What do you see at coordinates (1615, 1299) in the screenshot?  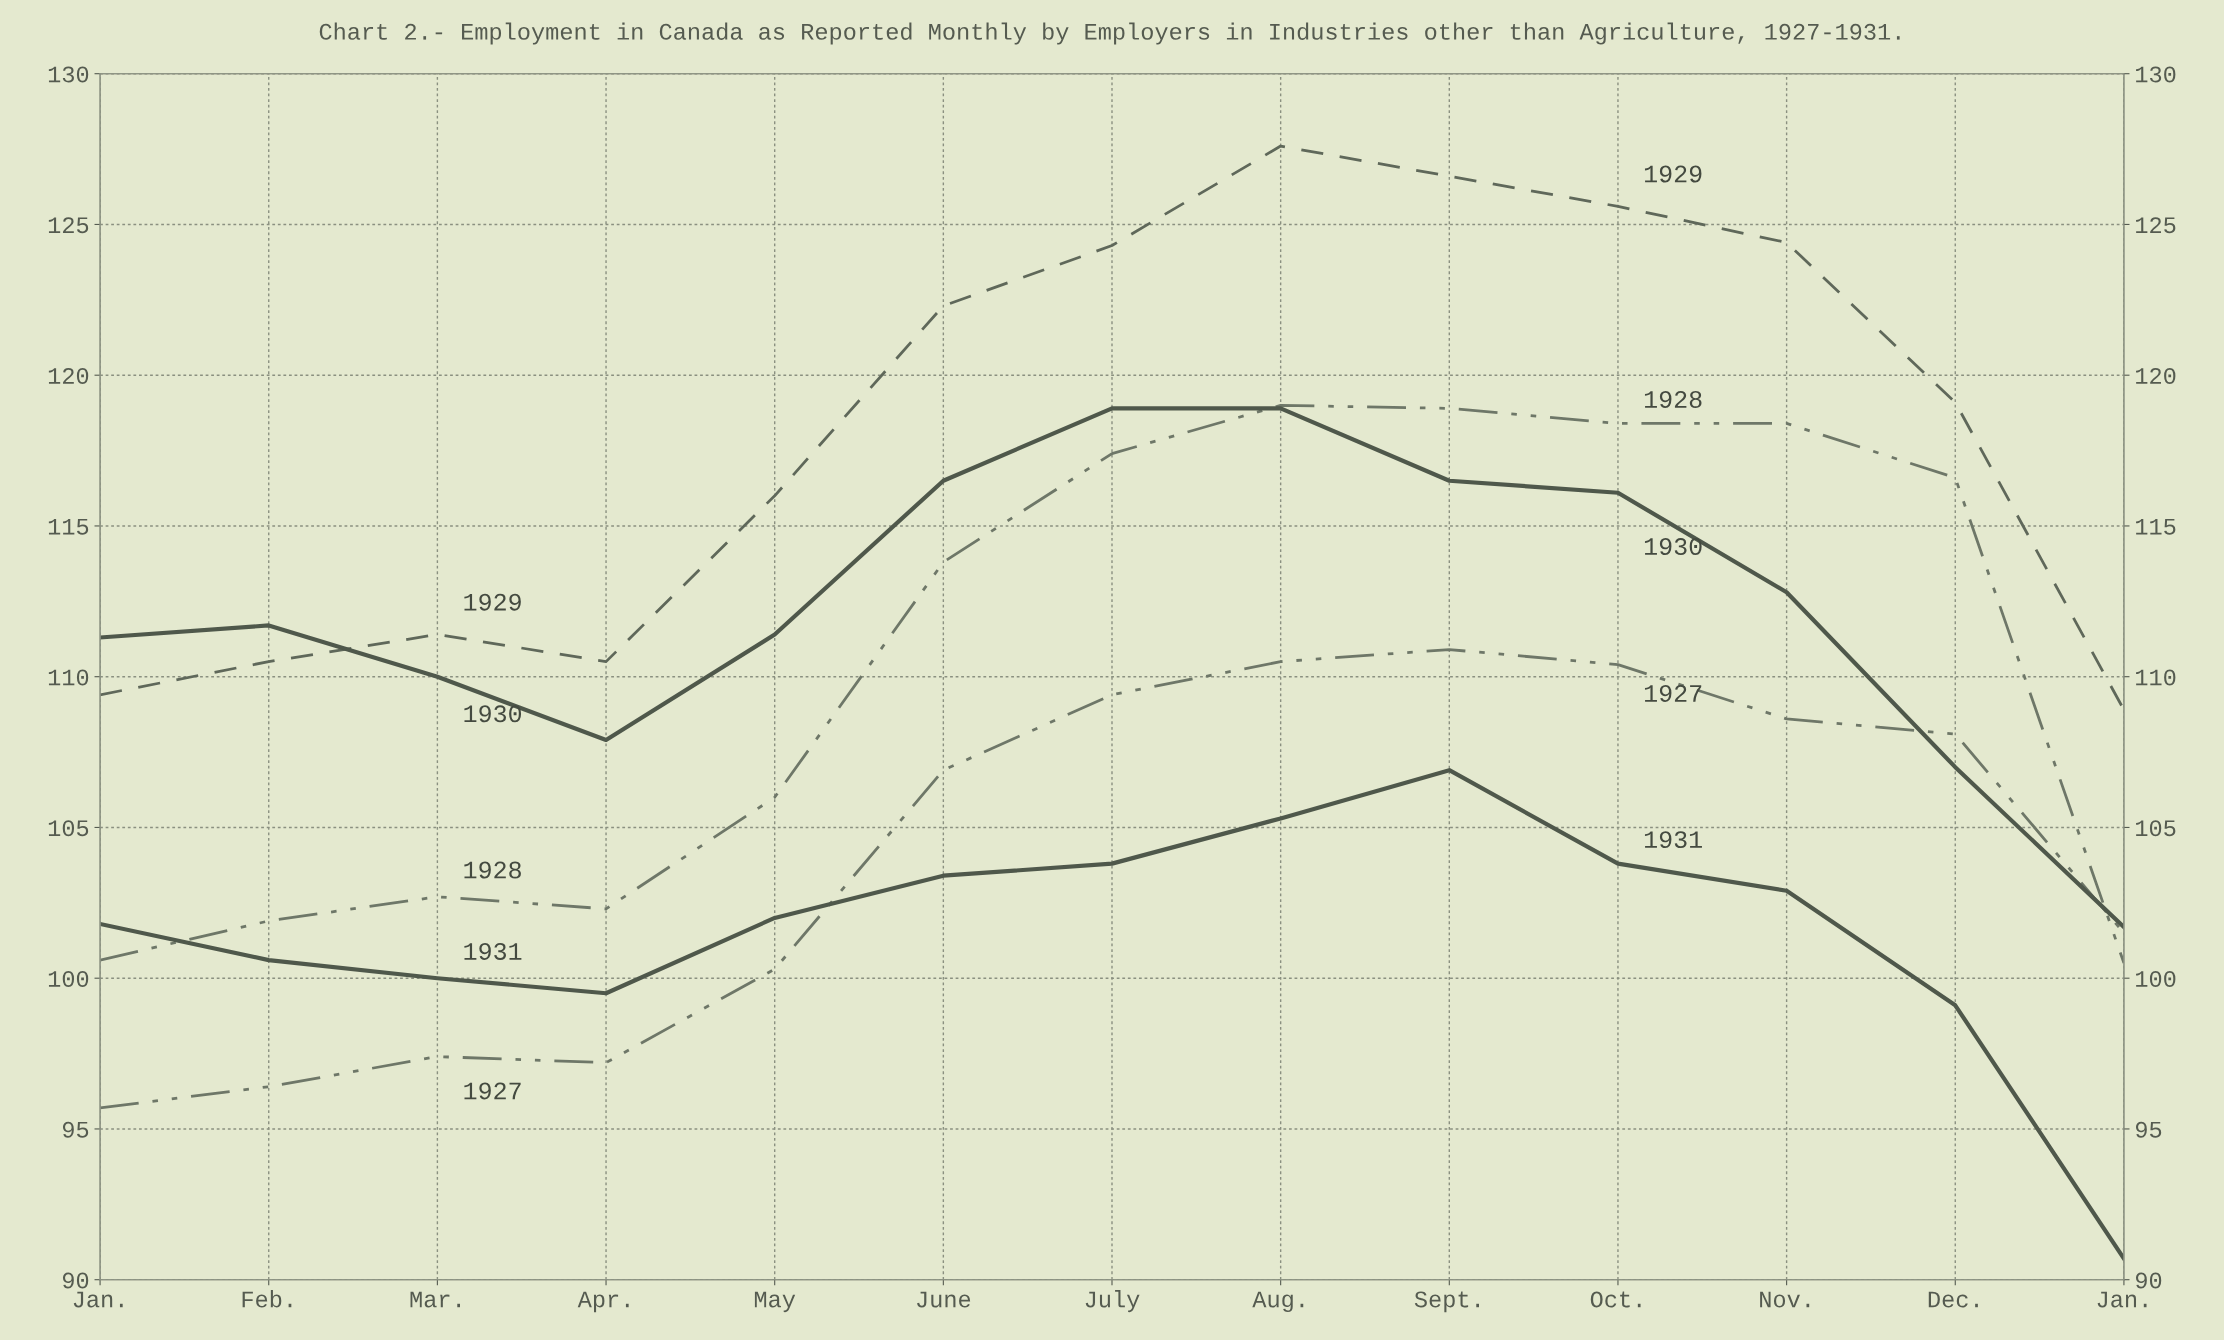 I see `x-tick-label: Oct.` at bounding box center [1615, 1299].